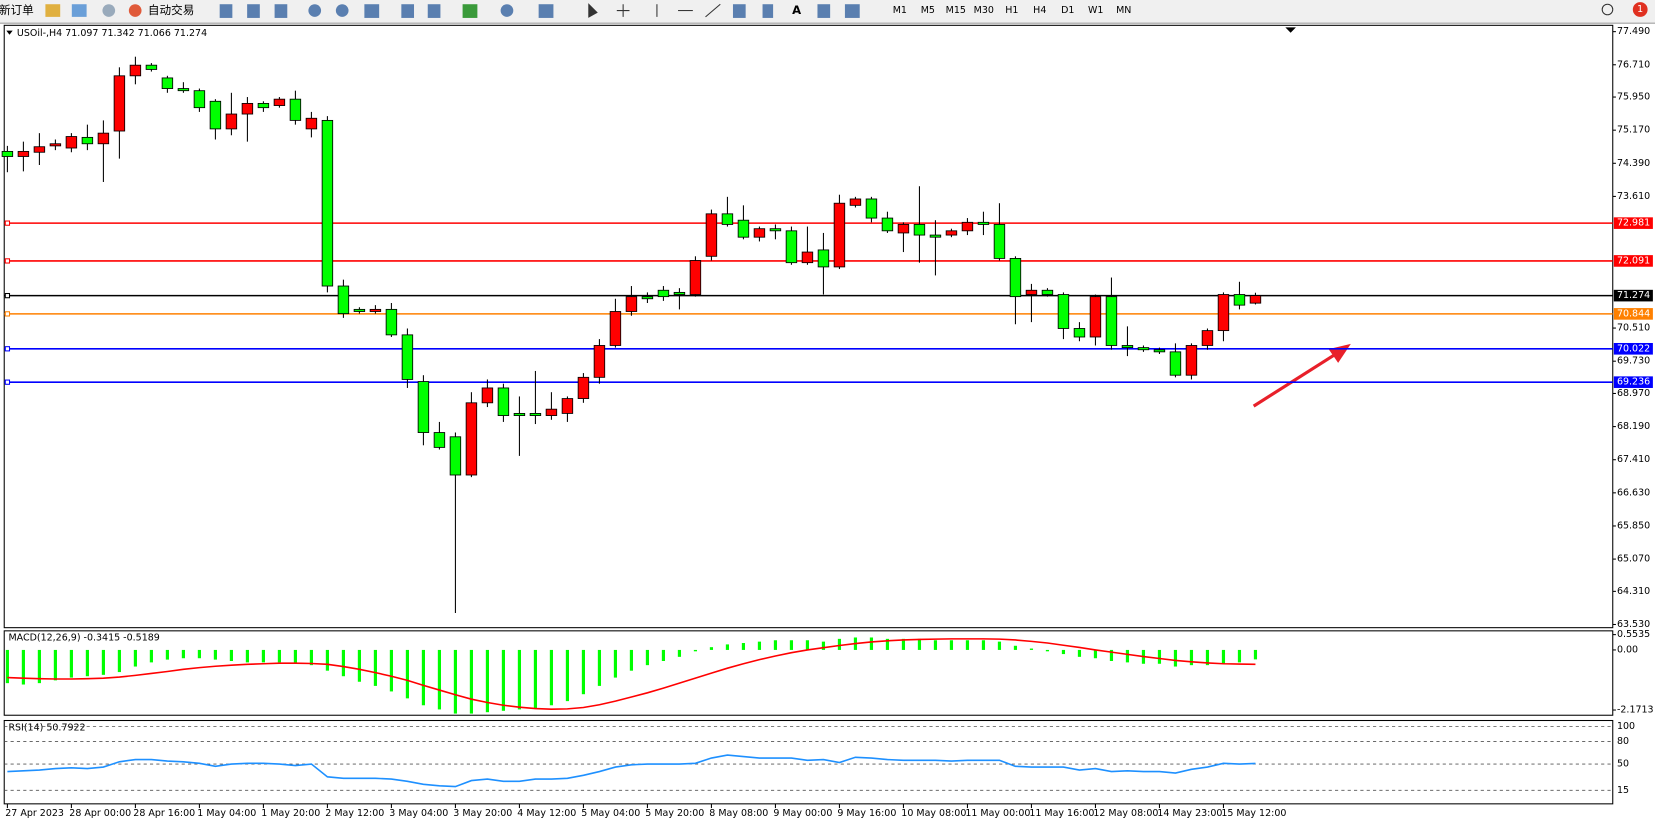 The image size is (1655, 826). I want to click on timeframe-button: W1, so click(1095, 10).